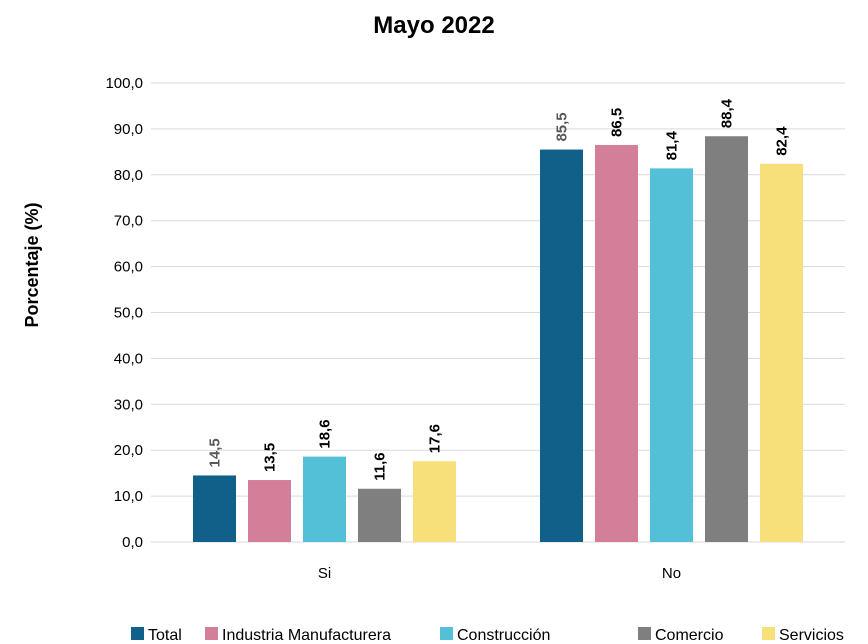 The width and height of the screenshot is (868, 644). What do you see at coordinates (128, 313) in the screenshot?
I see `y-tick-label: 50,0` at bounding box center [128, 313].